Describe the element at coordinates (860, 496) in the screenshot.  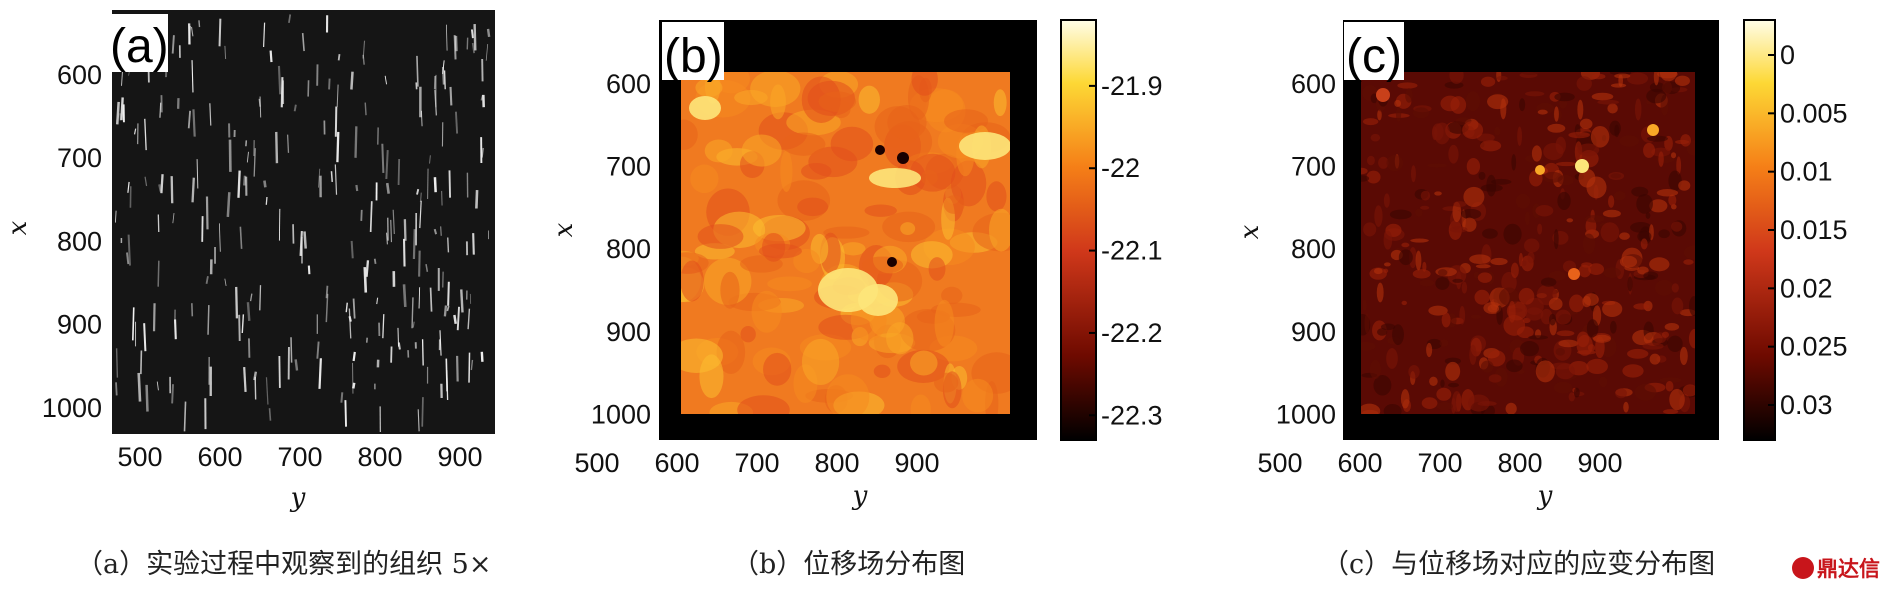
I see `x-axis-label-b: y` at that location.